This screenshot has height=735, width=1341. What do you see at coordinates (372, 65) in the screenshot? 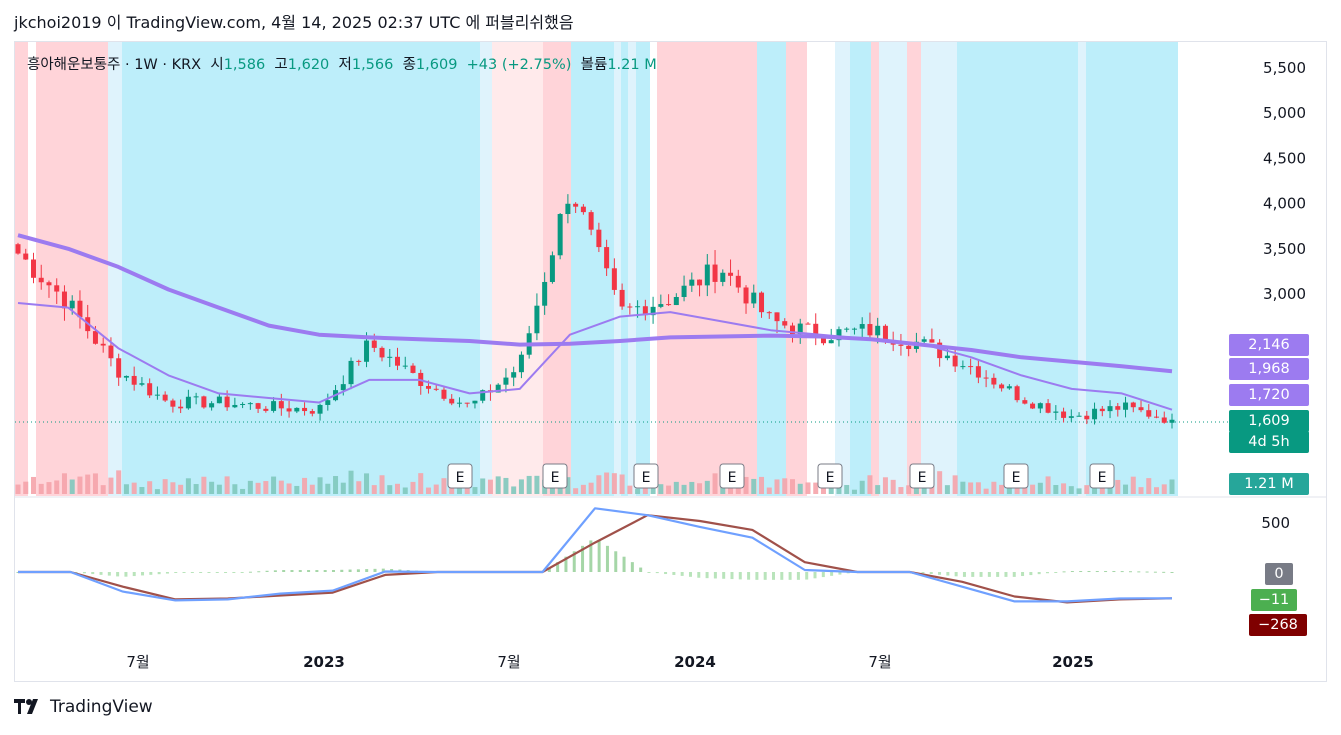
I see `low-value: 1,566` at bounding box center [372, 65].